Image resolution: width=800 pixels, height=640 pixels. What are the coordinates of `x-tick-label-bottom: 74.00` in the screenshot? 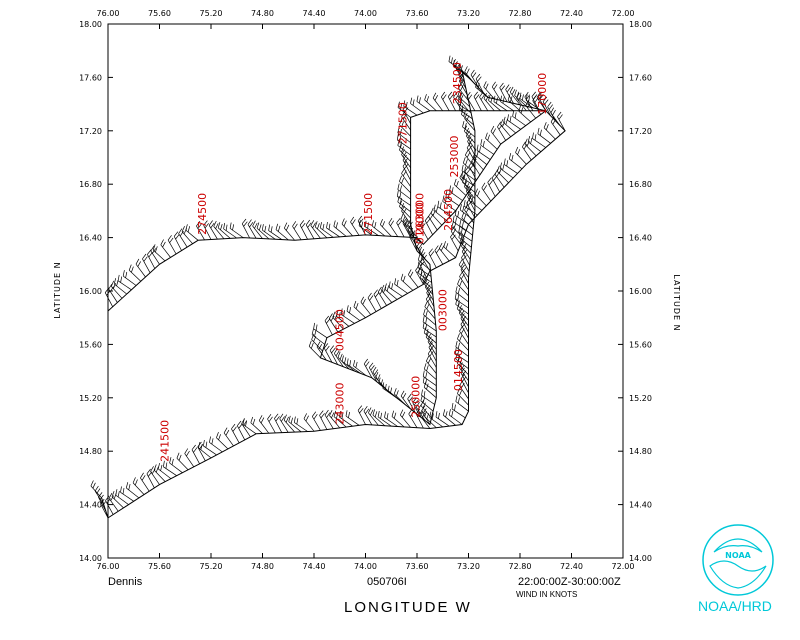 It's located at (365, 566).